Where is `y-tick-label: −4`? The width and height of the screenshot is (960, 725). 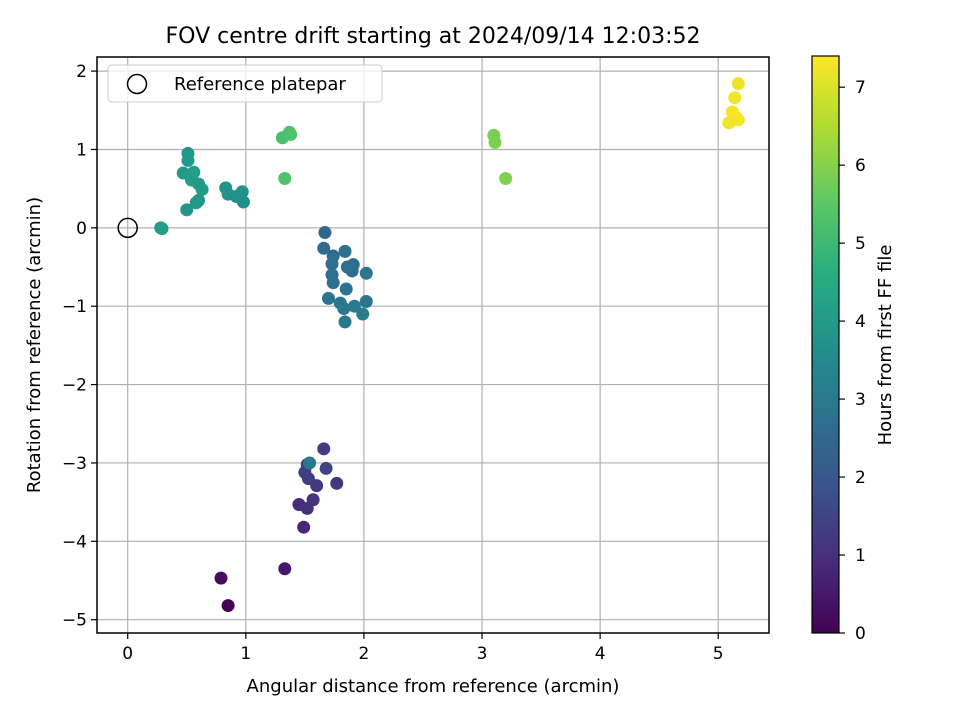 y-tick-label: −4 is located at coordinates (74, 542).